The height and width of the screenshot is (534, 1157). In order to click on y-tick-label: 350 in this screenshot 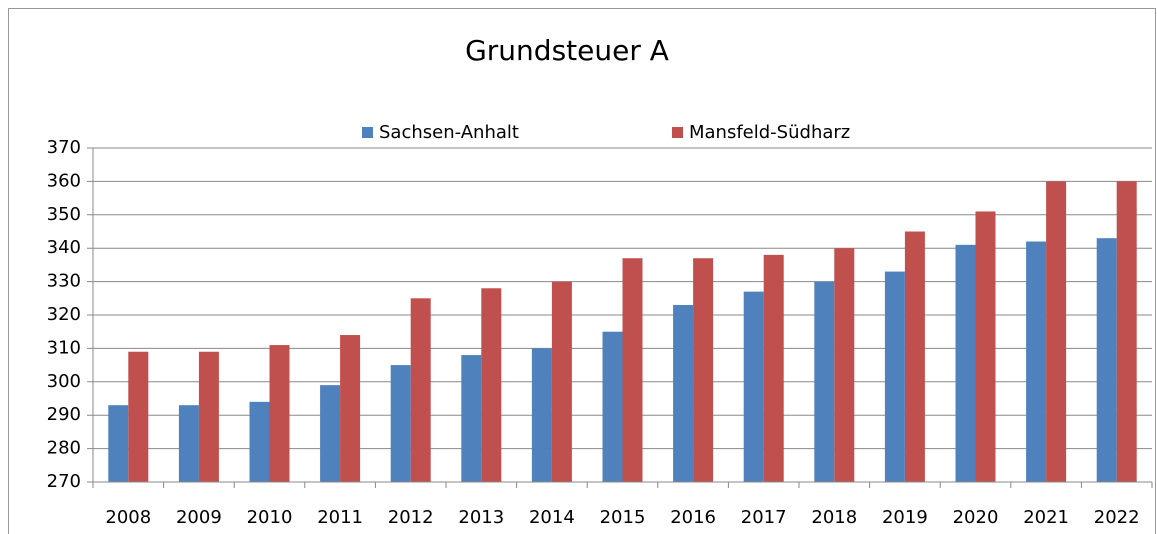, I will do `click(64, 214)`.